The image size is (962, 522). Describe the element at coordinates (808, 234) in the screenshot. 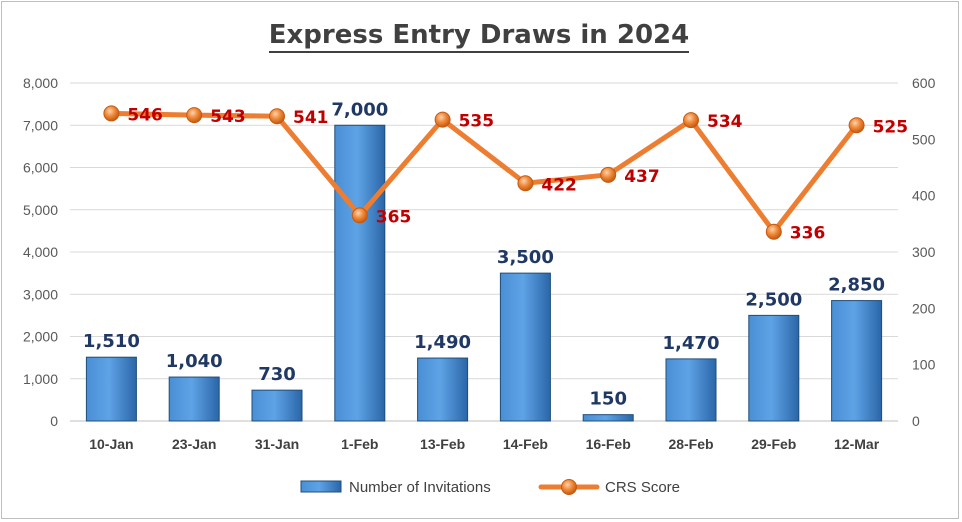

I see `line-data-label: 336` at that location.